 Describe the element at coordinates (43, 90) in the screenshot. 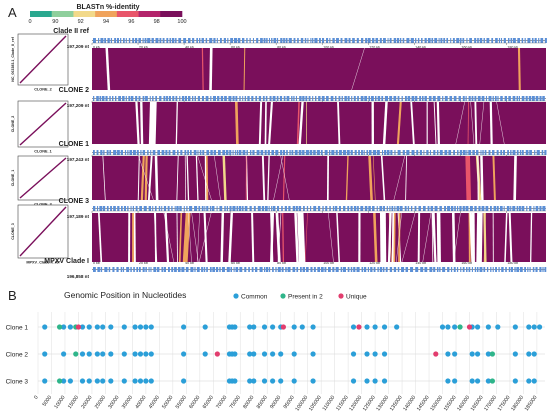

I see `dotplot-xlabel: CLONE_2` at that location.